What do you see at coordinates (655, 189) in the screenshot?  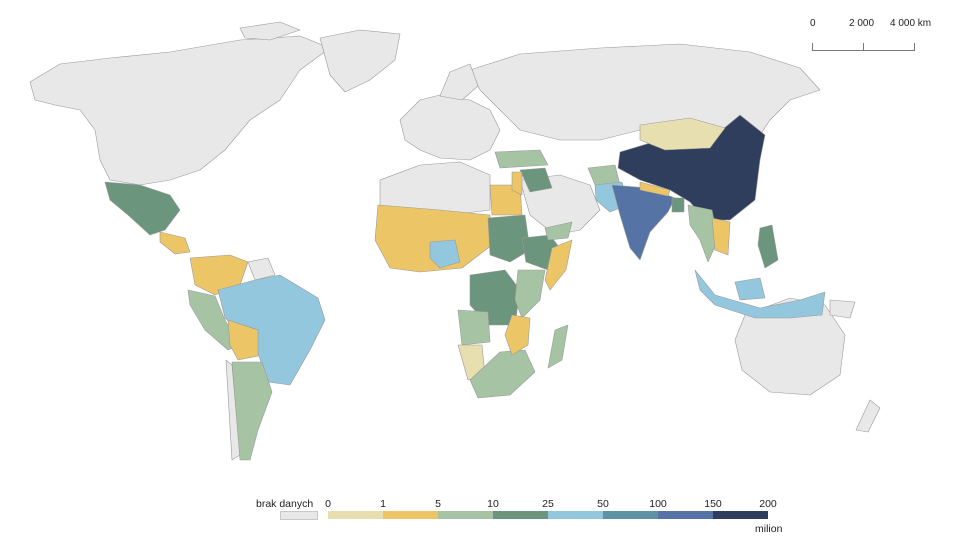 I see `region-nepal` at bounding box center [655, 189].